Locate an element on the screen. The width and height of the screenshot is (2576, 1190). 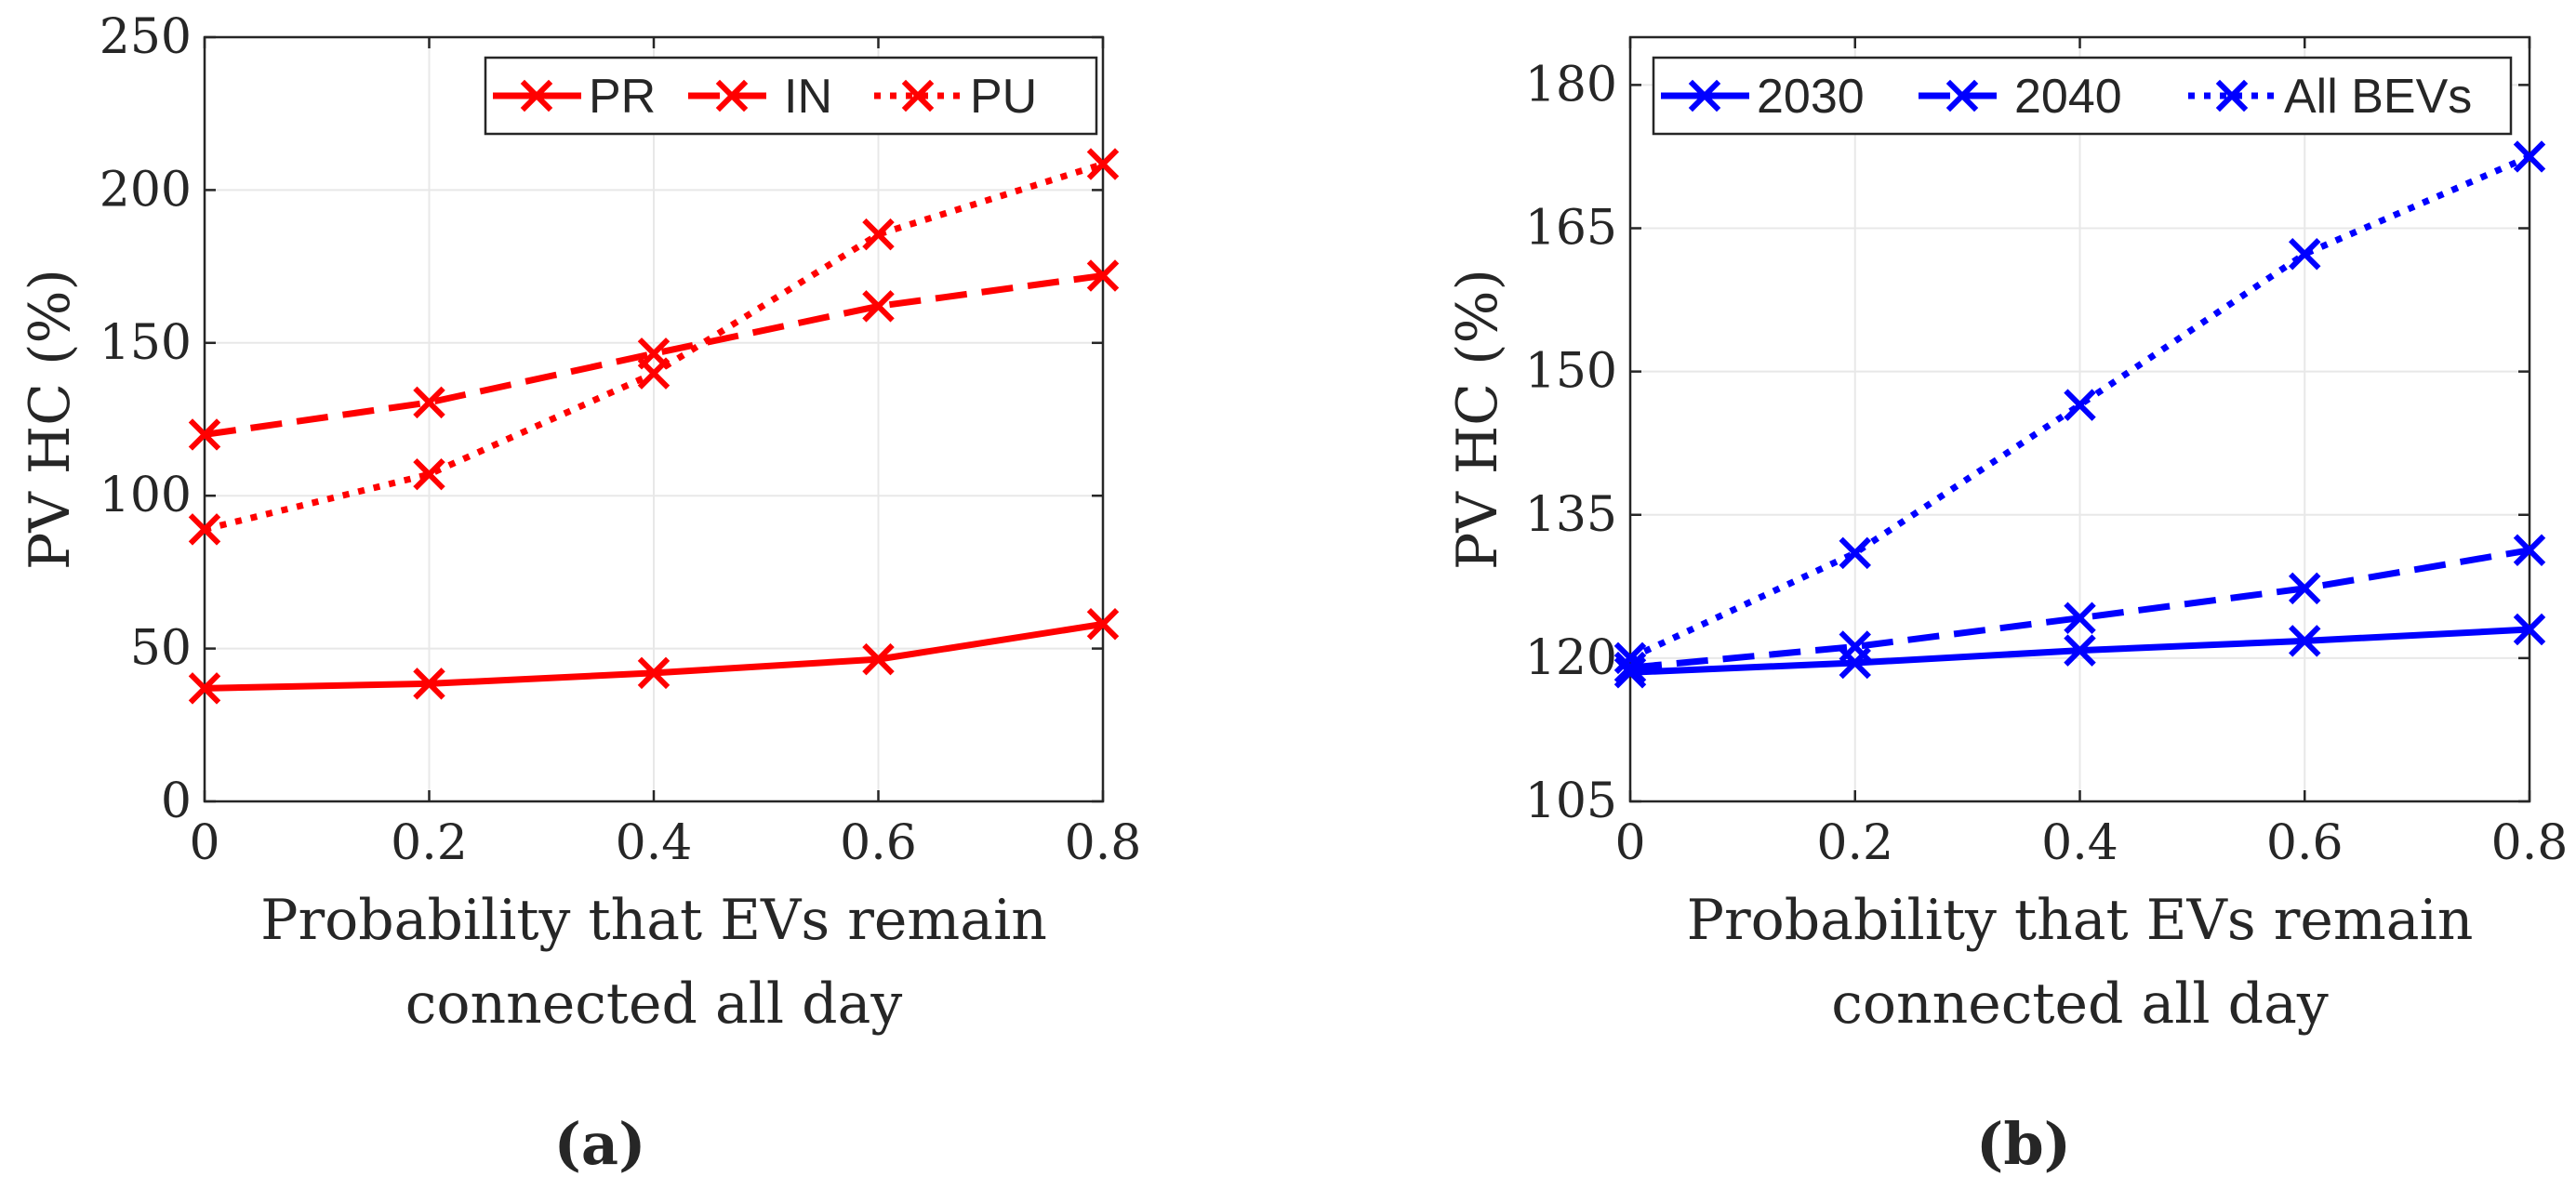
series-line-all-bevs is located at coordinates (2079, 407).